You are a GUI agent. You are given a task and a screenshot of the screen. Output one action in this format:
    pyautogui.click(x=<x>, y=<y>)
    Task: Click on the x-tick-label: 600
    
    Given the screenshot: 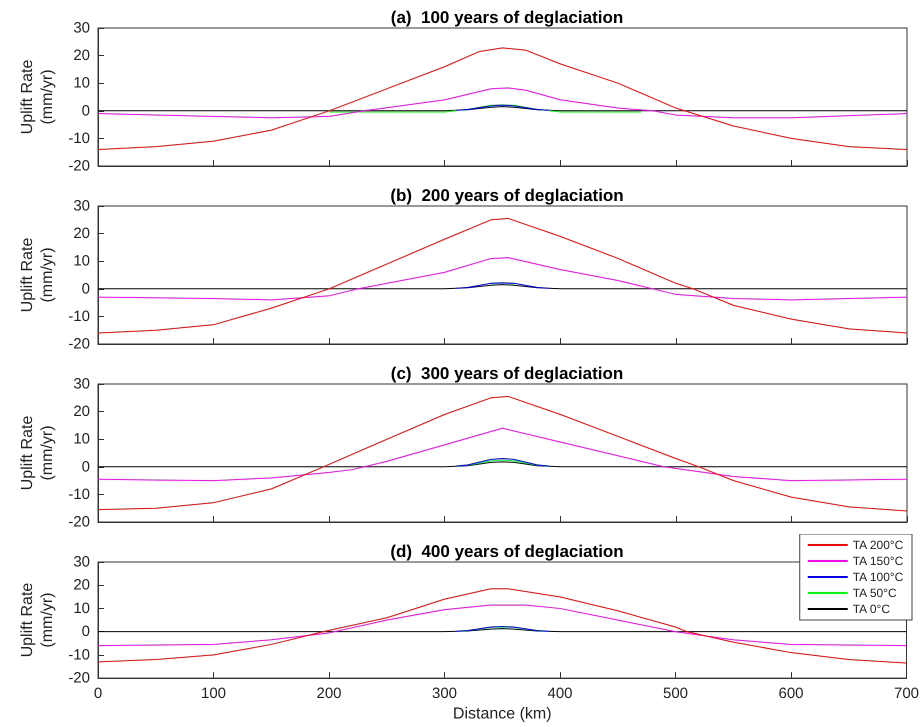 What is the action you would take?
    pyautogui.click(x=791, y=693)
    